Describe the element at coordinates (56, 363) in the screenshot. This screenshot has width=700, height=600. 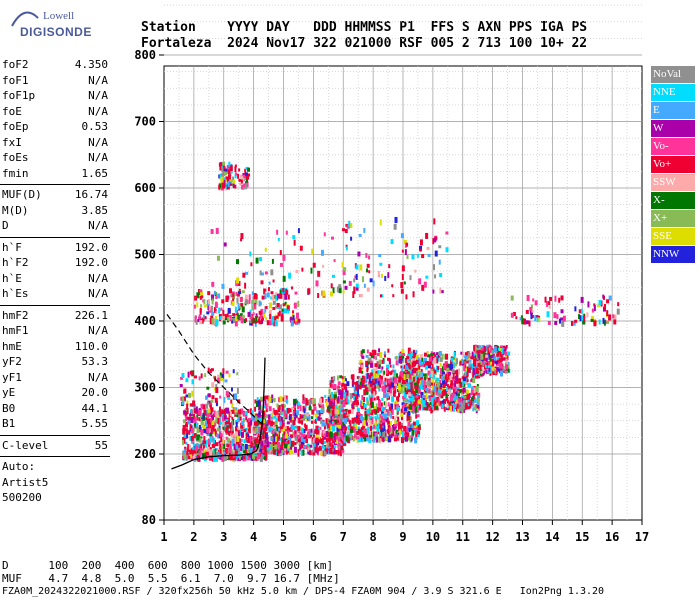
I see `param-row: yF2 53.3` at that location.